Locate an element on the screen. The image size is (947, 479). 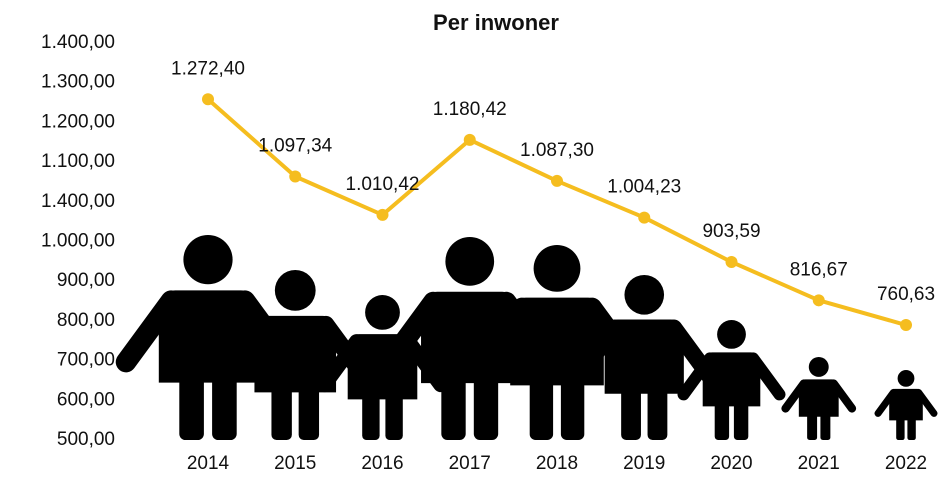
x-tick-label: 2019 is located at coordinates (644, 463).